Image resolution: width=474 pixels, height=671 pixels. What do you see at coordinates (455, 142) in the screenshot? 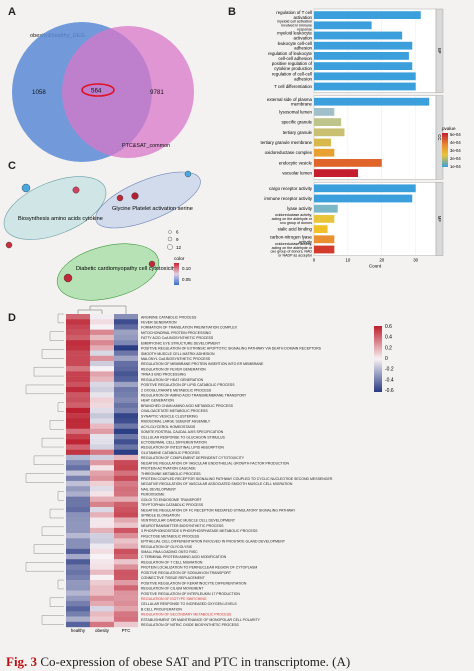
I see `pvalue-legend-tick: 4e-04` at bounding box center [455, 142].